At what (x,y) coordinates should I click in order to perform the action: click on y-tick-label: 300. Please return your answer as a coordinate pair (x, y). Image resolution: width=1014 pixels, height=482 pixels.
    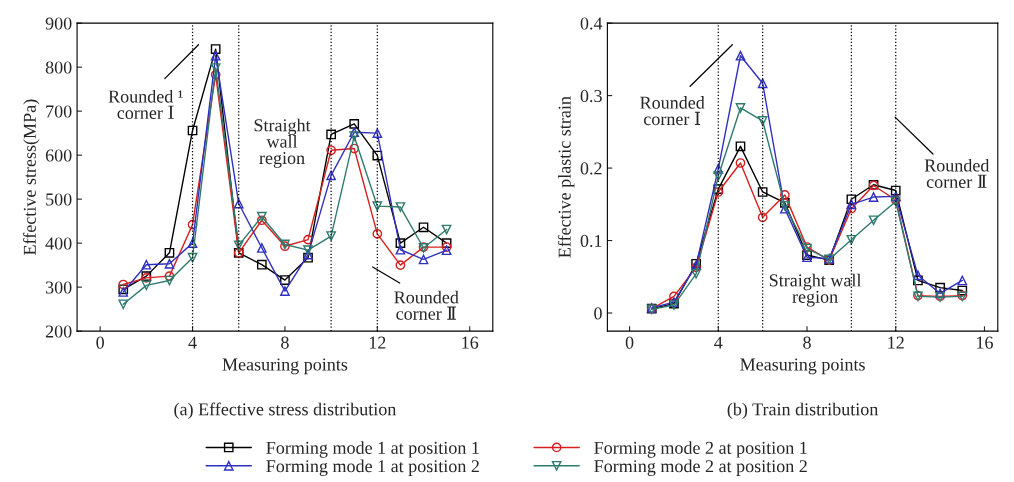
    Looking at the image, I should click on (58, 287).